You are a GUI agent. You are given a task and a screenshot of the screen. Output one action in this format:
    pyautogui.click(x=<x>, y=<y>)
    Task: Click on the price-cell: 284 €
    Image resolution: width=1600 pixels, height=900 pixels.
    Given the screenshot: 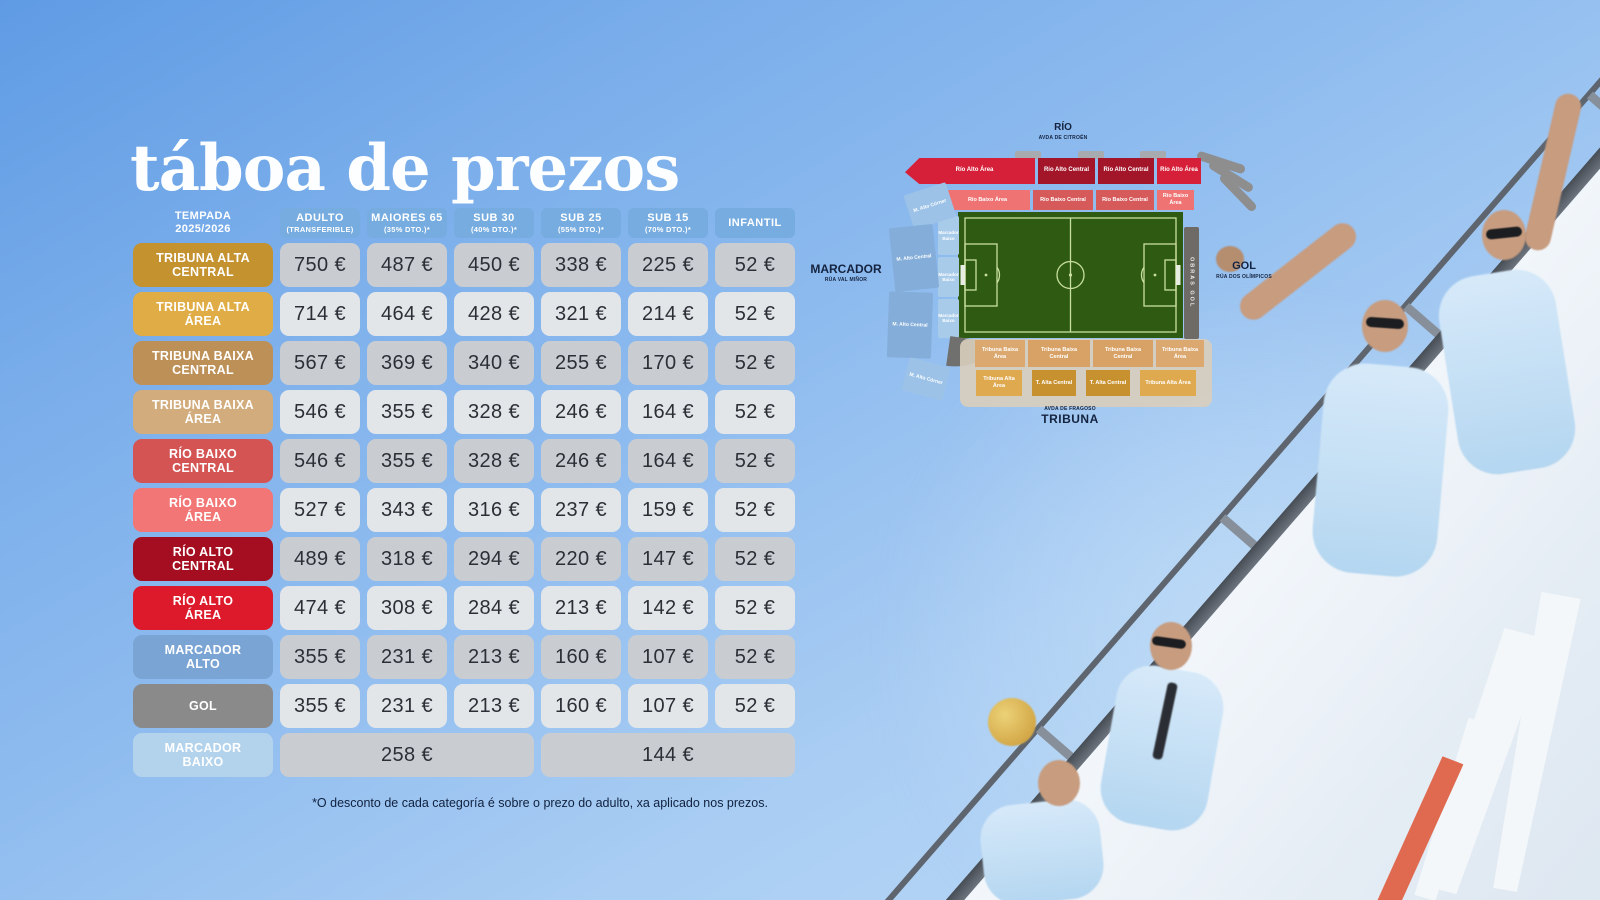 What is the action you would take?
    pyautogui.click(x=494, y=608)
    